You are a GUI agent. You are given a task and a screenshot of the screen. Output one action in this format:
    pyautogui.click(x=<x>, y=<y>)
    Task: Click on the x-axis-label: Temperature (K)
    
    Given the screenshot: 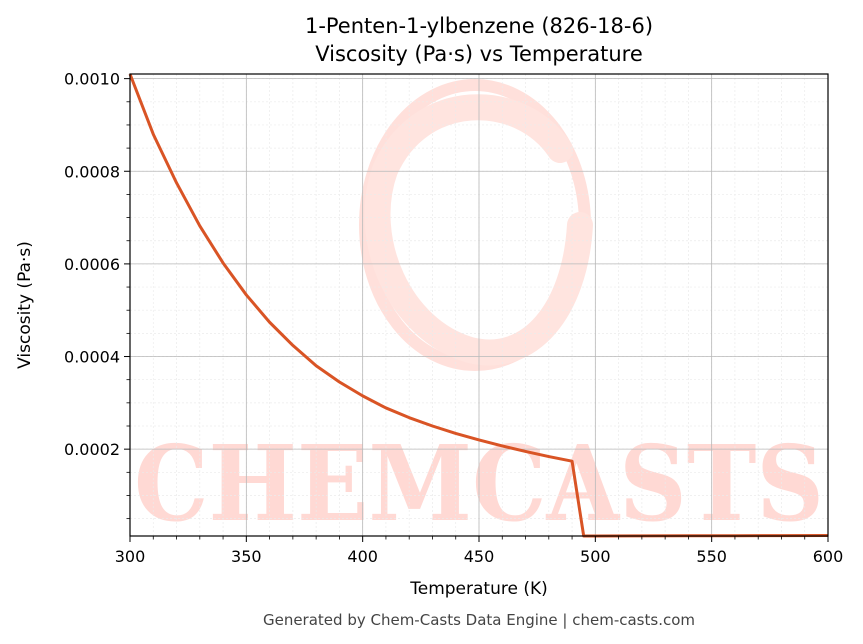 What is the action you would take?
    pyautogui.click(x=478, y=589)
    